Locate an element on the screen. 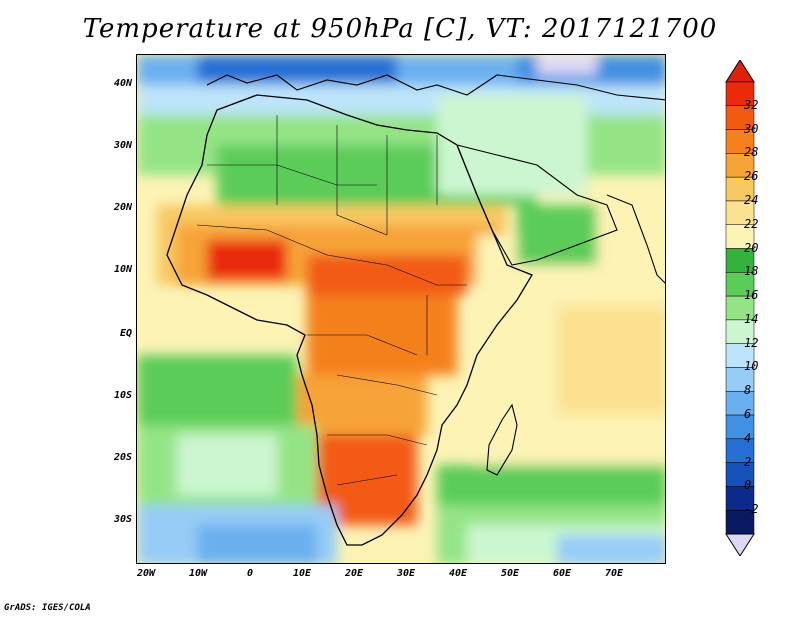 The width and height of the screenshot is (800, 618). colorbar-label: 4 is located at coordinates (748, 437).